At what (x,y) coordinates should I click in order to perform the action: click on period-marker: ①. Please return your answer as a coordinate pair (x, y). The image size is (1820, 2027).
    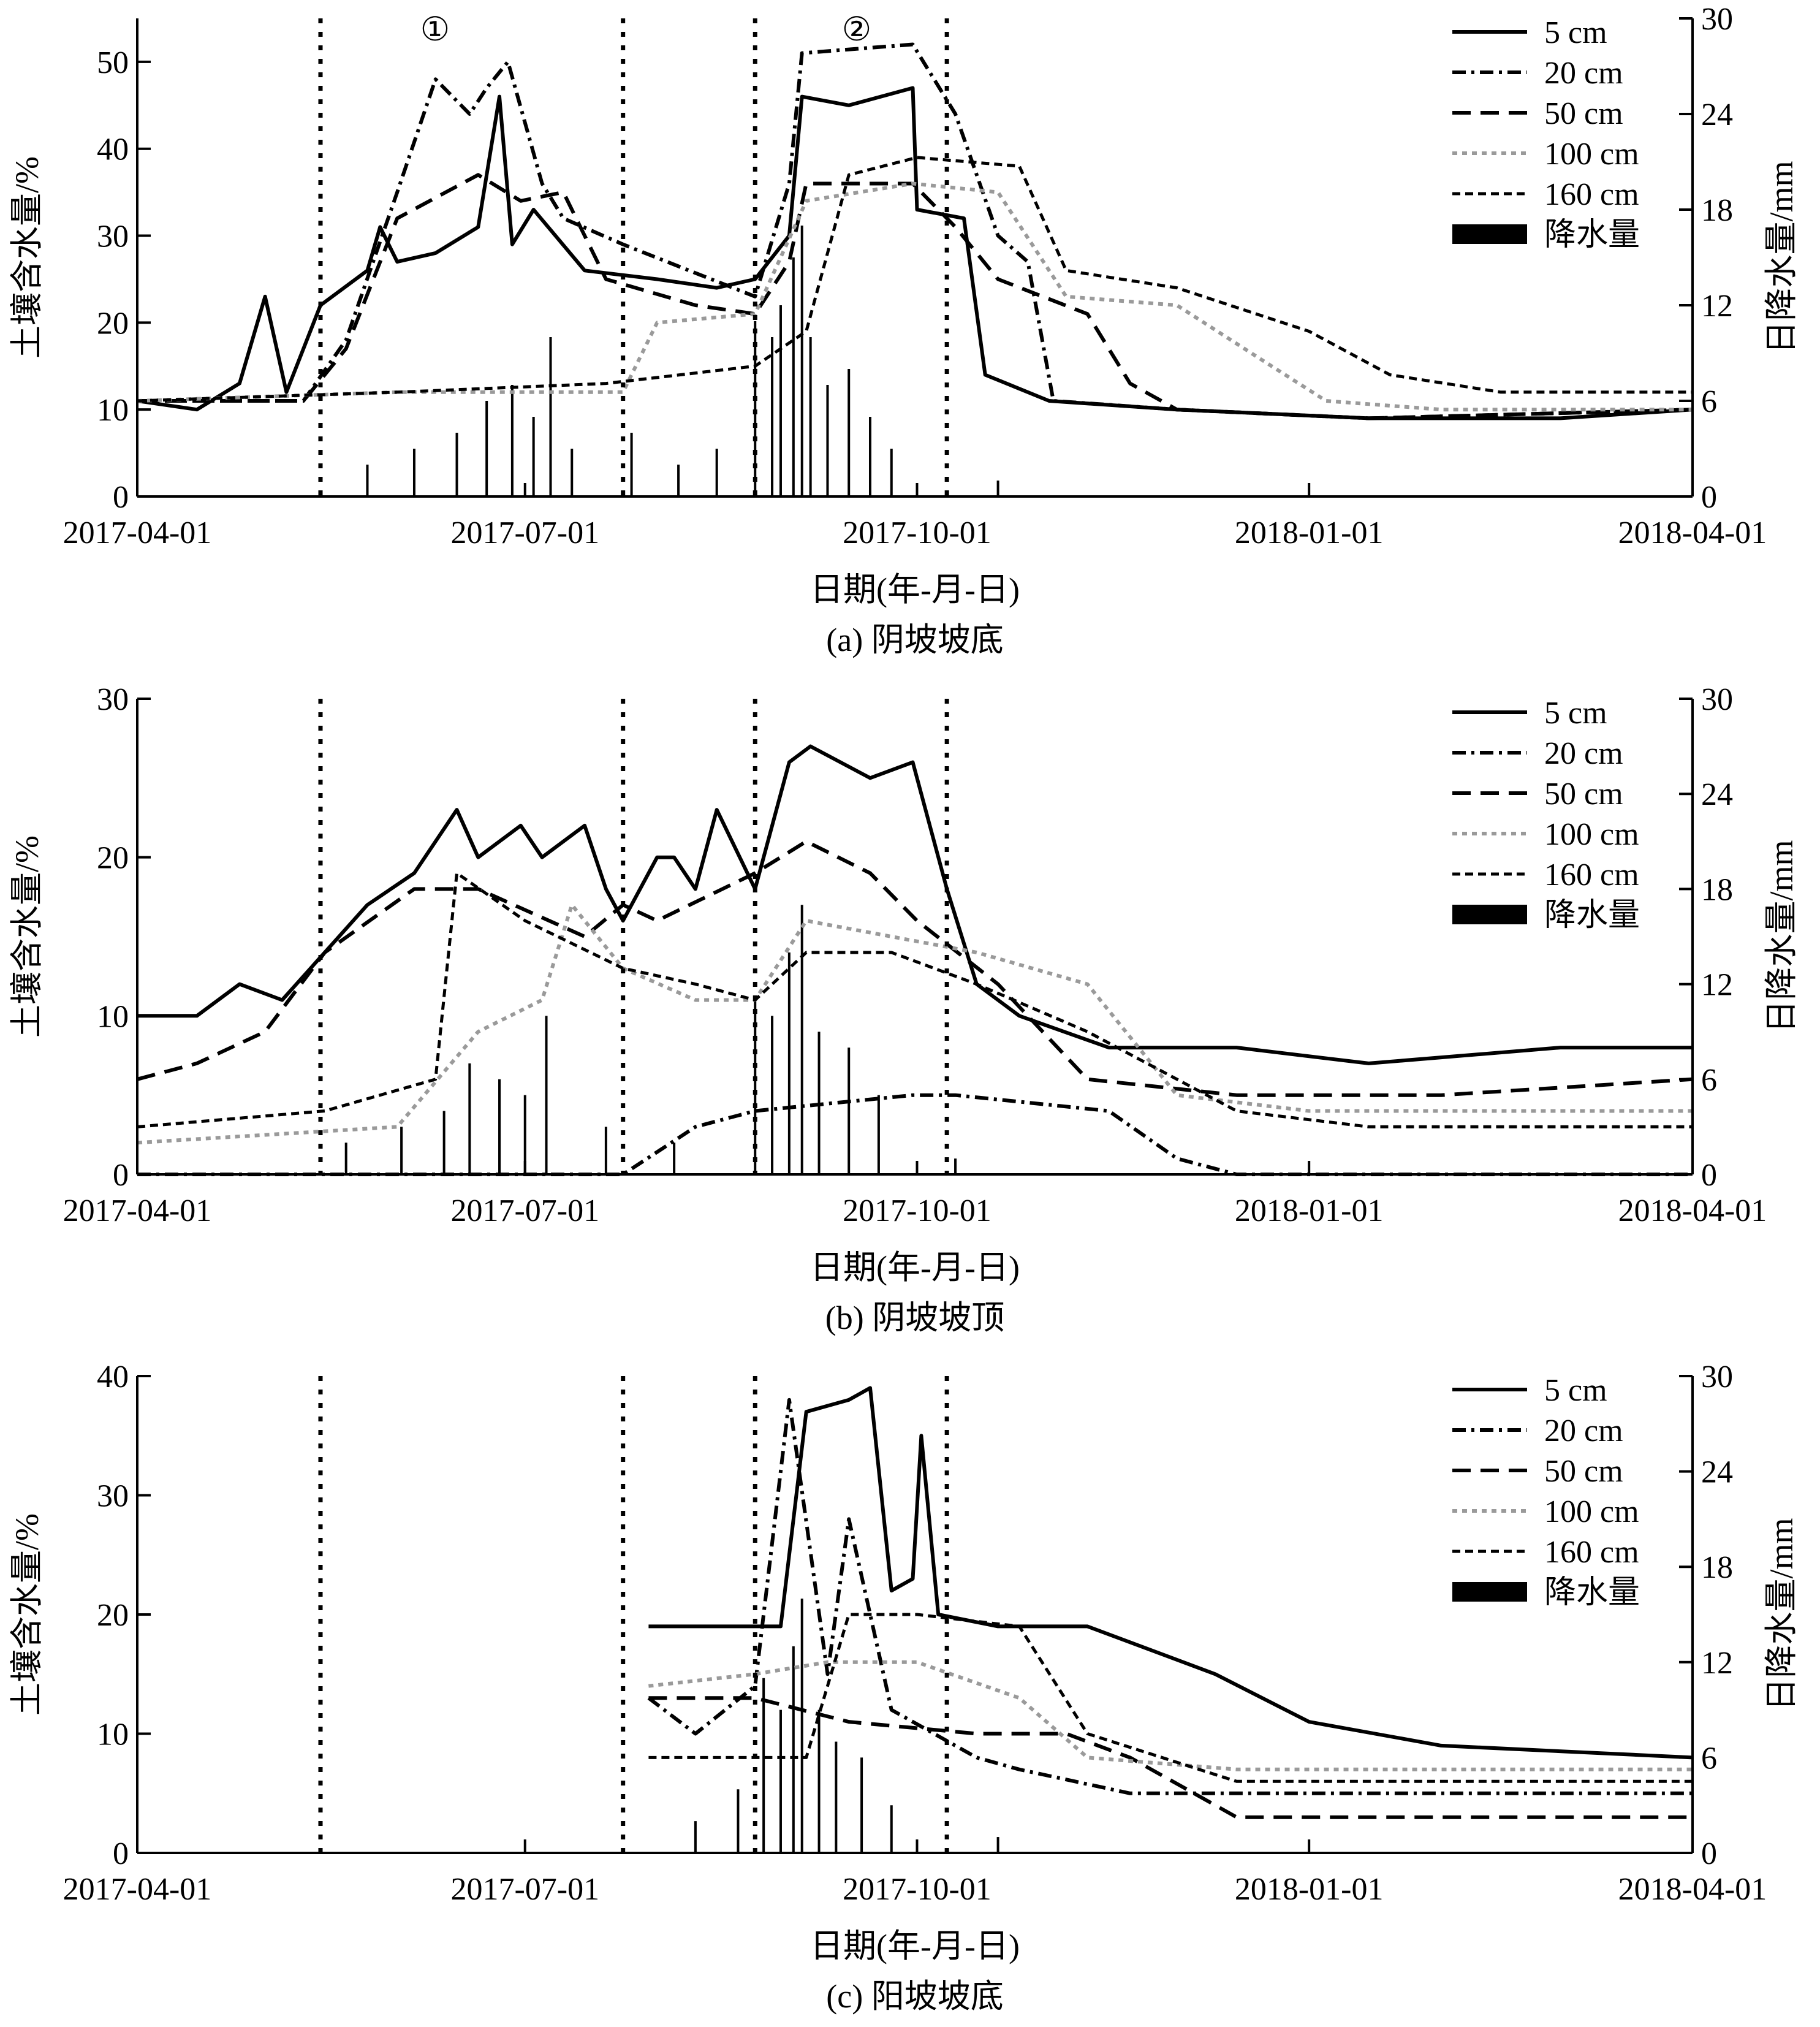
    Looking at the image, I should click on (435, 30).